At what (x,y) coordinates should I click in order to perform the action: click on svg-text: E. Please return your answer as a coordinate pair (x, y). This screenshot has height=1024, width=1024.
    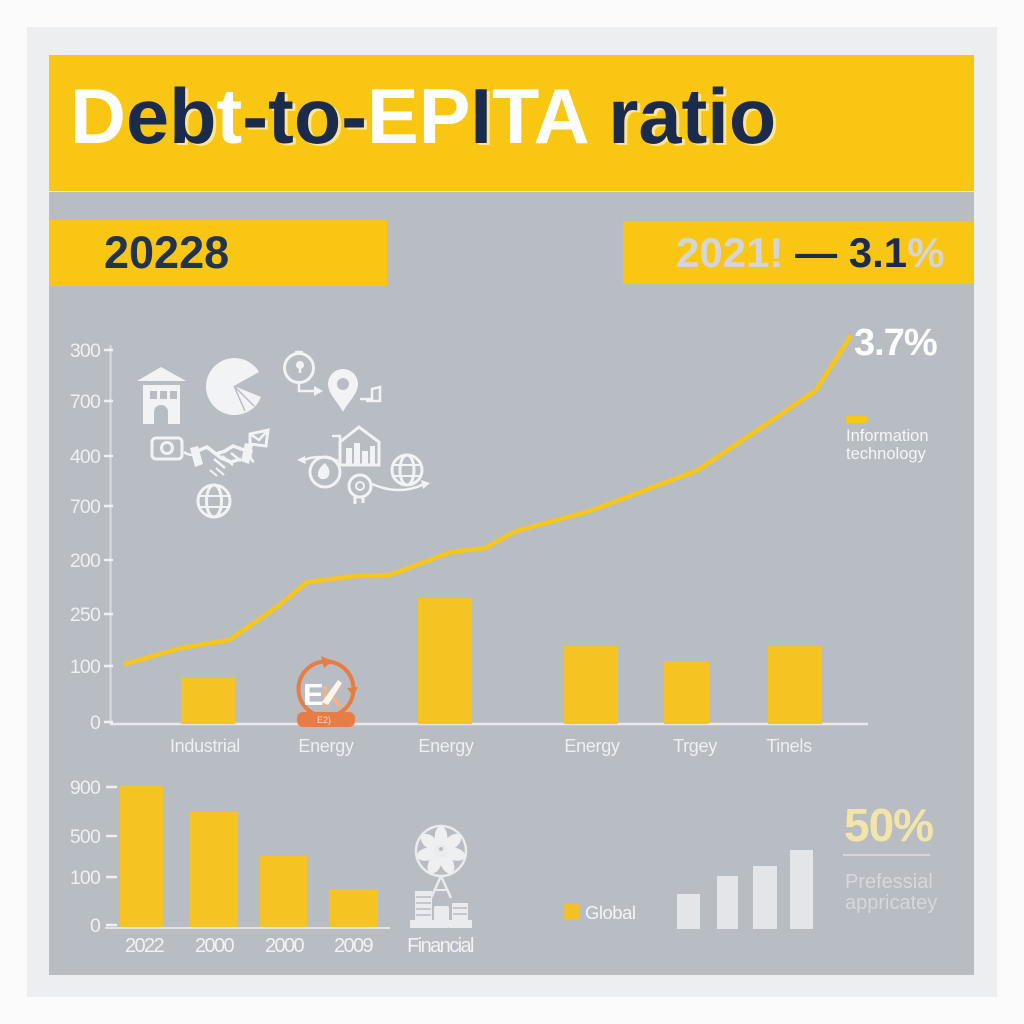
    Looking at the image, I should click on (313, 694).